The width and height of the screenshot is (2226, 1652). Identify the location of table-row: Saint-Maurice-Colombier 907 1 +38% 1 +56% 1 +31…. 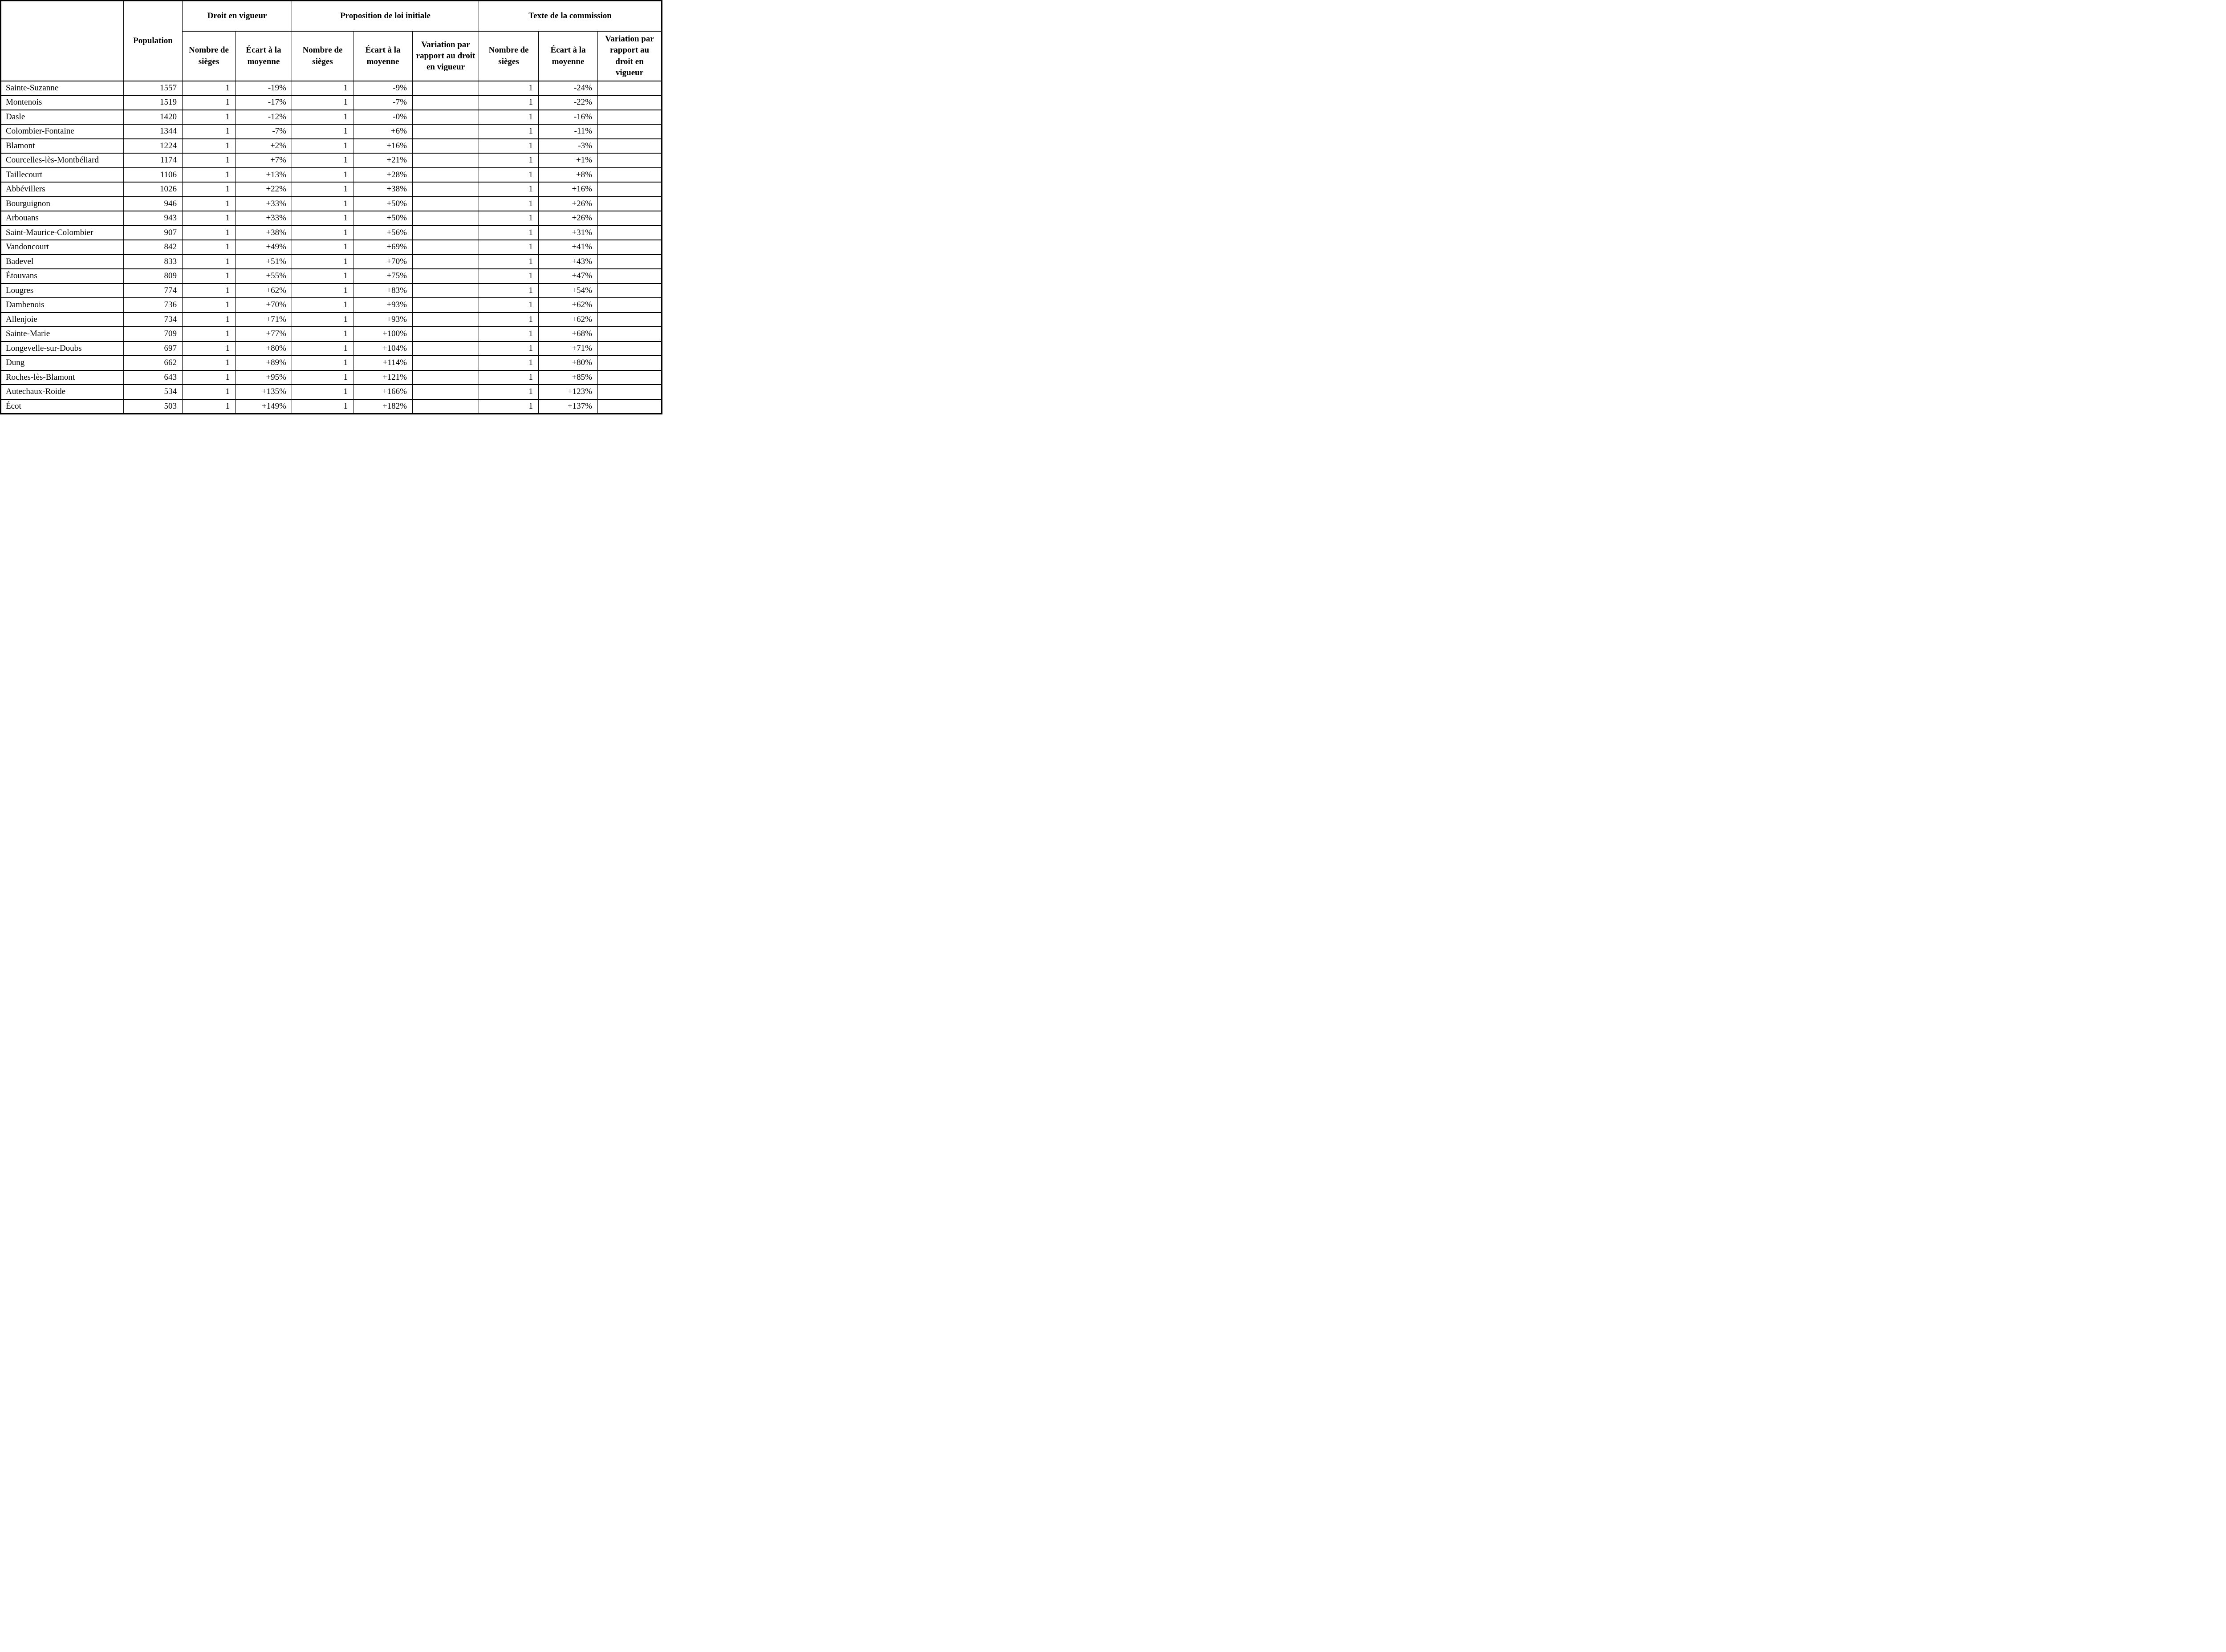
(331, 232).